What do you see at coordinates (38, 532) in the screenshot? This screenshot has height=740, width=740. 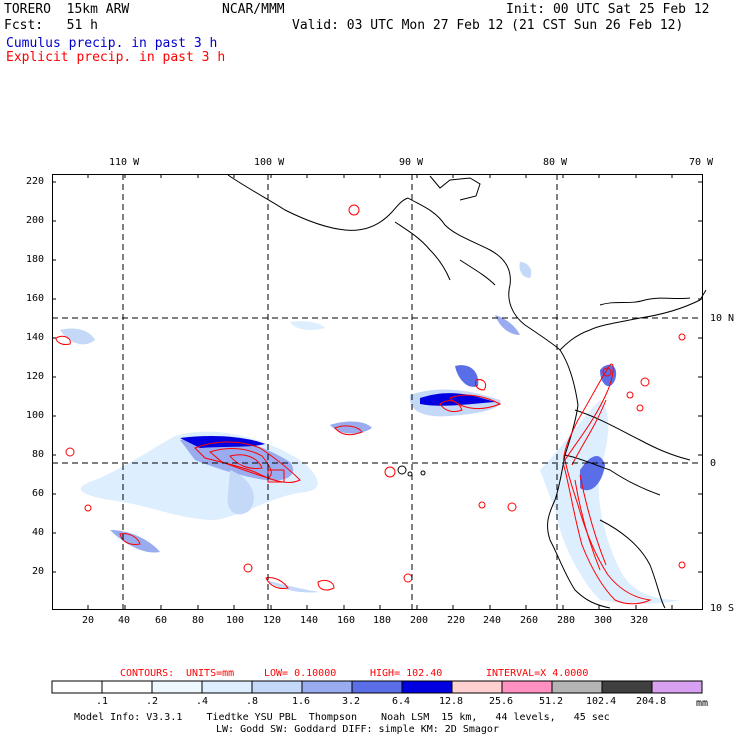 I see `y-tick: 40` at bounding box center [38, 532].